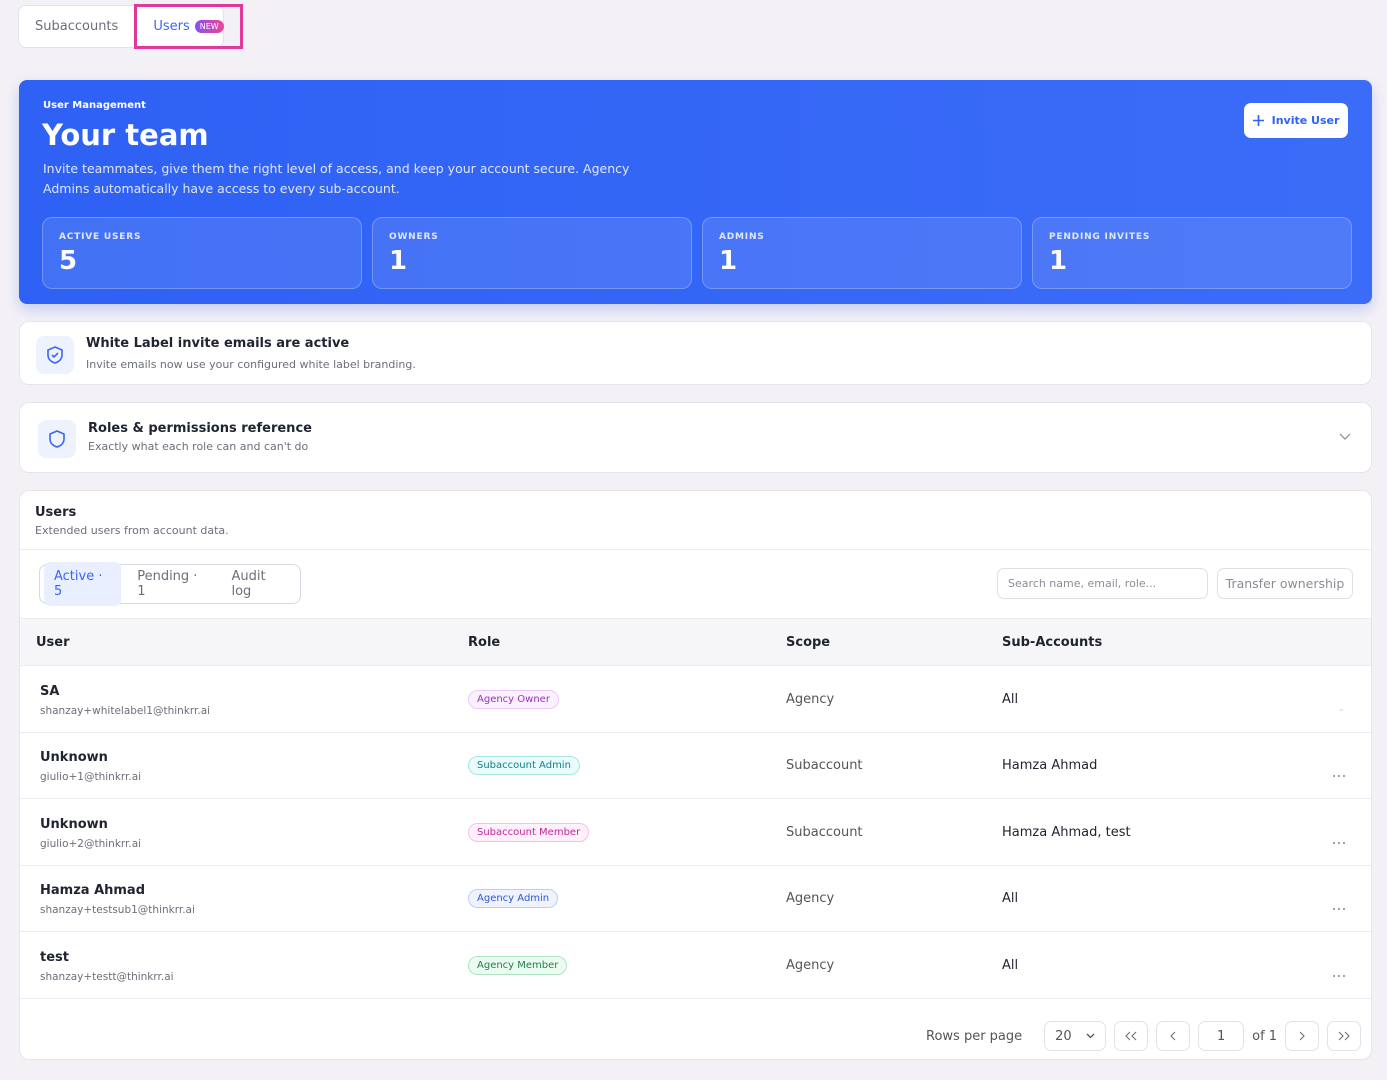  What do you see at coordinates (513, 899) in the screenshot?
I see `role-badge: Agency Admin` at bounding box center [513, 899].